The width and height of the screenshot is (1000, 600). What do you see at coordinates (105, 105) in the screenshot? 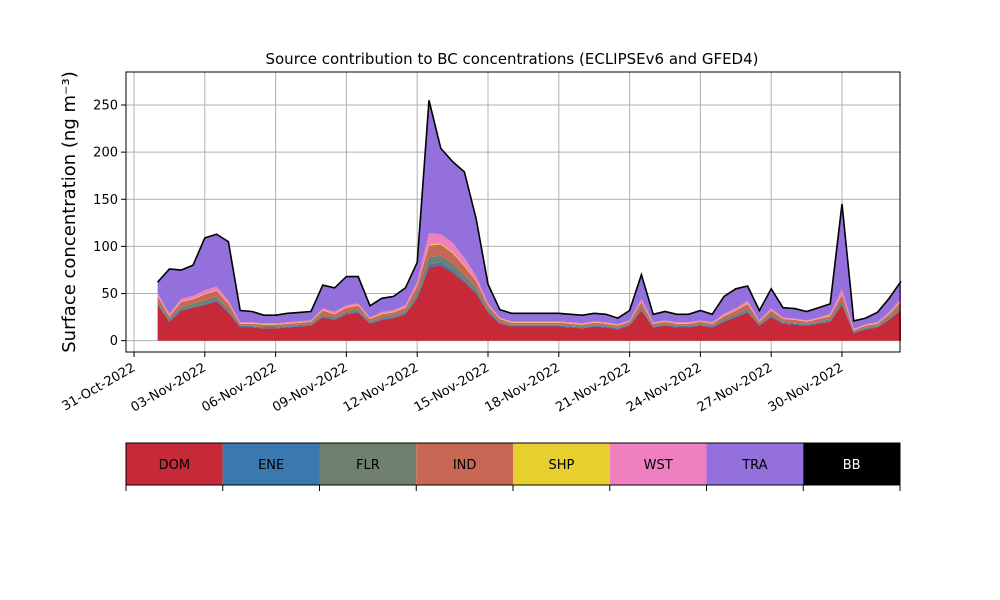
I see `y-tick-label: 250` at bounding box center [105, 105].